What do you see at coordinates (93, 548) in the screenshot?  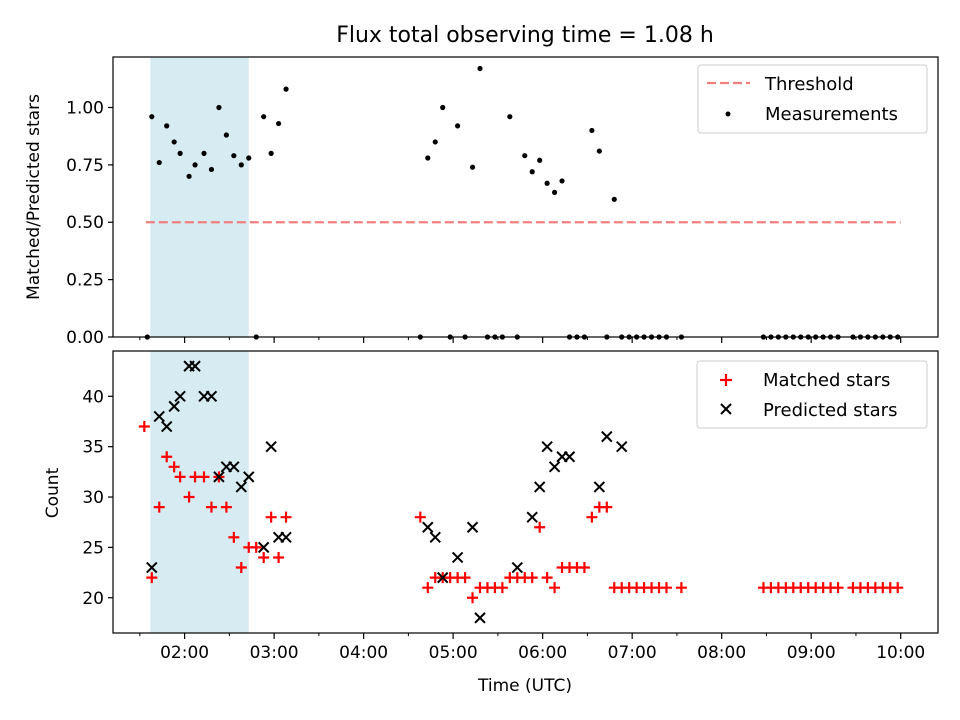 I see `y-tick-label: 25` at bounding box center [93, 548].